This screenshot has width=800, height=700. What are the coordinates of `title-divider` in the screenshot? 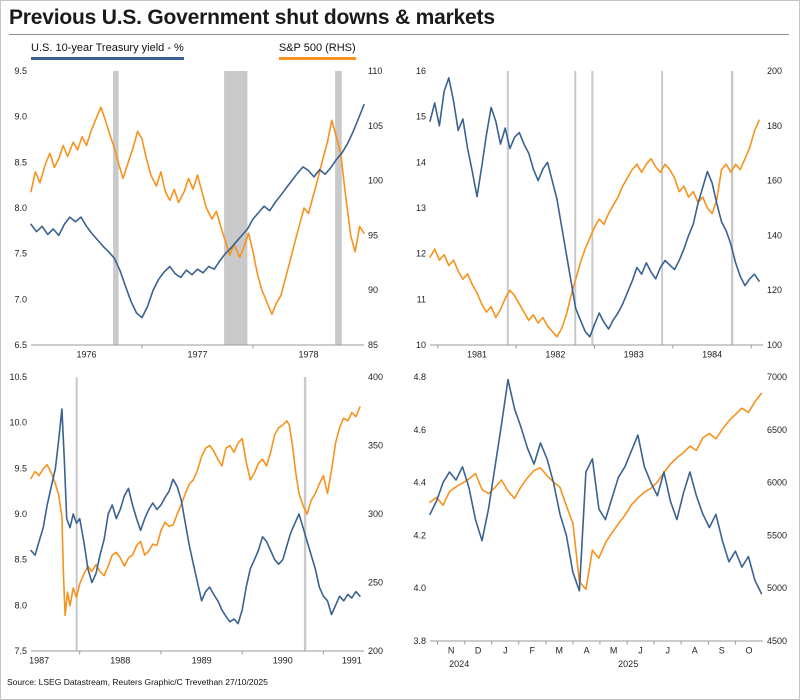 It's located at (399, 34).